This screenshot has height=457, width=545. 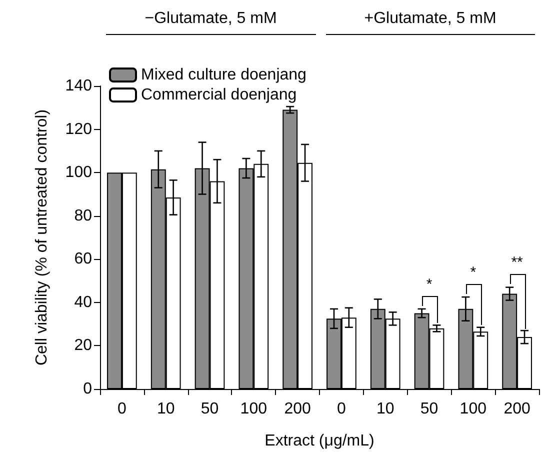 What do you see at coordinates (78, 129) in the screenshot?
I see `y-tick-label: 120` at bounding box center [78, 129].